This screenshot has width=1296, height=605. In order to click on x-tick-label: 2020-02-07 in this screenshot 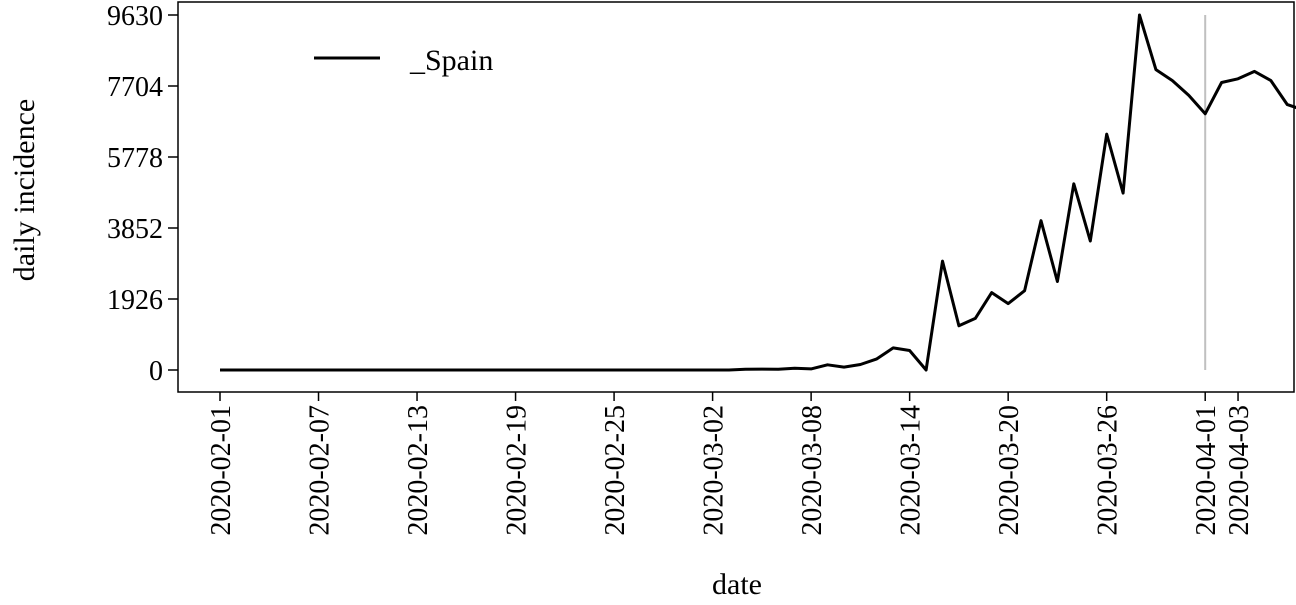, I will do `click(320, 470)`.